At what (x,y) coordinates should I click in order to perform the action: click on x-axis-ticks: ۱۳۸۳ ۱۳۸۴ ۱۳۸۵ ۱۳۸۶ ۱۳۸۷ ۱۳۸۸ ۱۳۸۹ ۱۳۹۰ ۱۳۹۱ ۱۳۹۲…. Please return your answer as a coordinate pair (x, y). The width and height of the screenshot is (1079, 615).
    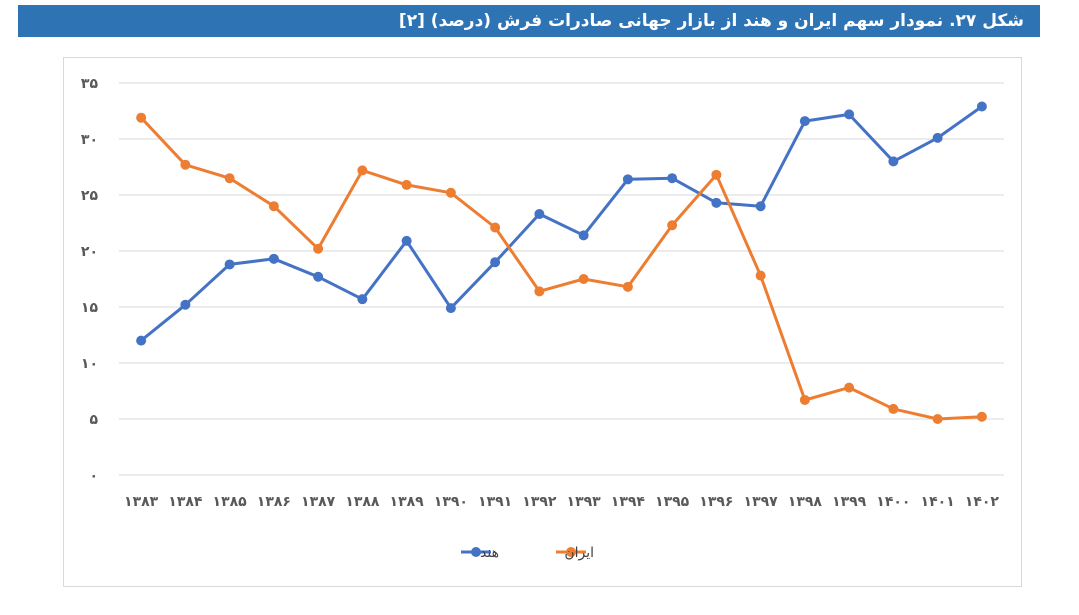
    Looking at the image, I should click on (561, 502).